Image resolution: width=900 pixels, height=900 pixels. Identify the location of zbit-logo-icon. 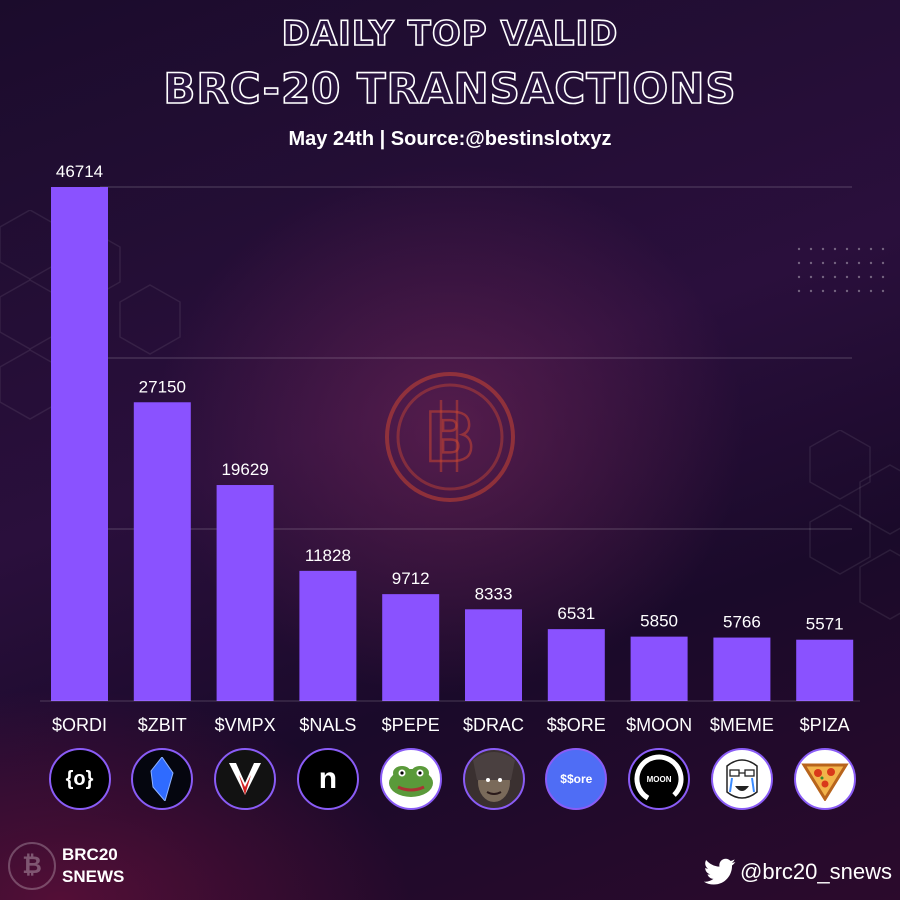
(162, 779).